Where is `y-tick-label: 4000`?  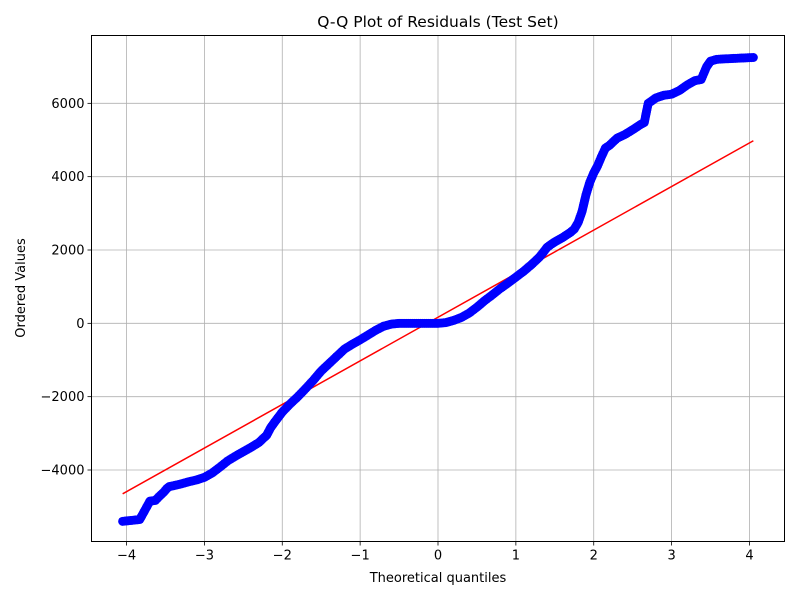 y-tick-label: 4000 is located at coordinates (67, 177).